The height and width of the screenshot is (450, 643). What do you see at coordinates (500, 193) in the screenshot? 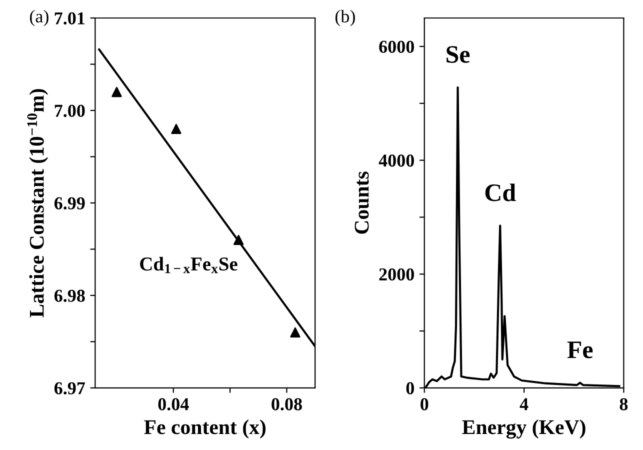
I see `annotation: Cd` at bounding box center [500, 193].